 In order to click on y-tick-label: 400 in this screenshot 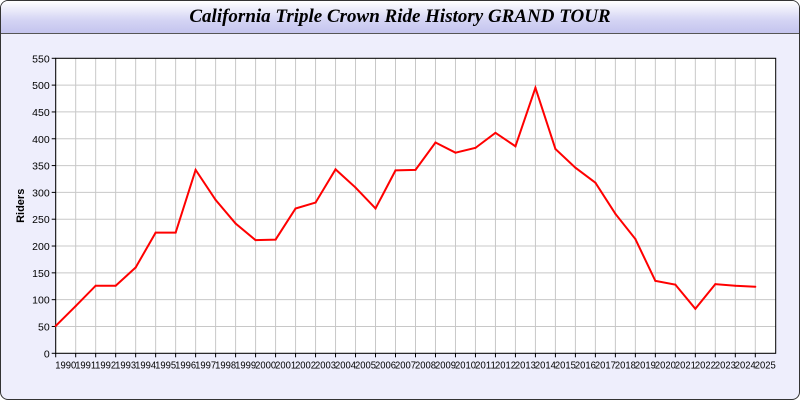, I will do `click(41, 140)`.